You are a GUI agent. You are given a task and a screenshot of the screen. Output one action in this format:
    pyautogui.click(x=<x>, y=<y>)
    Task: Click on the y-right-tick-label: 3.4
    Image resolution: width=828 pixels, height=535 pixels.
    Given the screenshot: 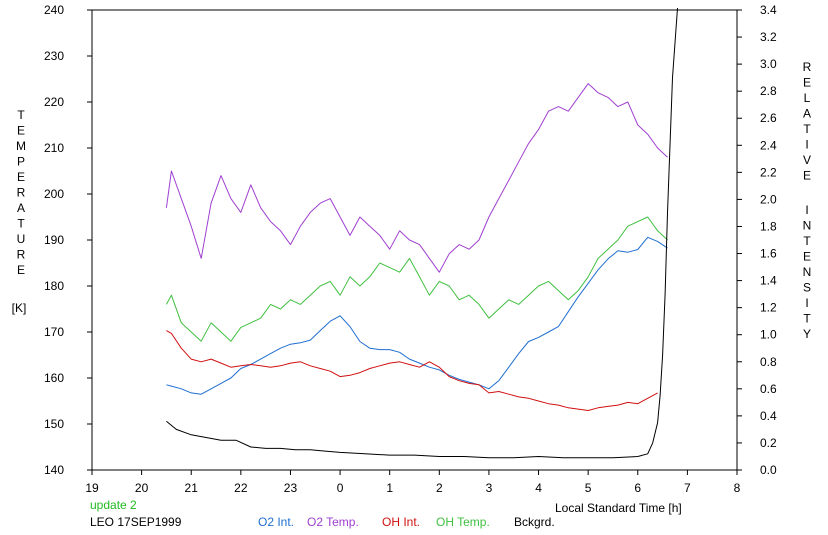 What is the action you would take?
    pyautogui.click(x=768, y=10)
    